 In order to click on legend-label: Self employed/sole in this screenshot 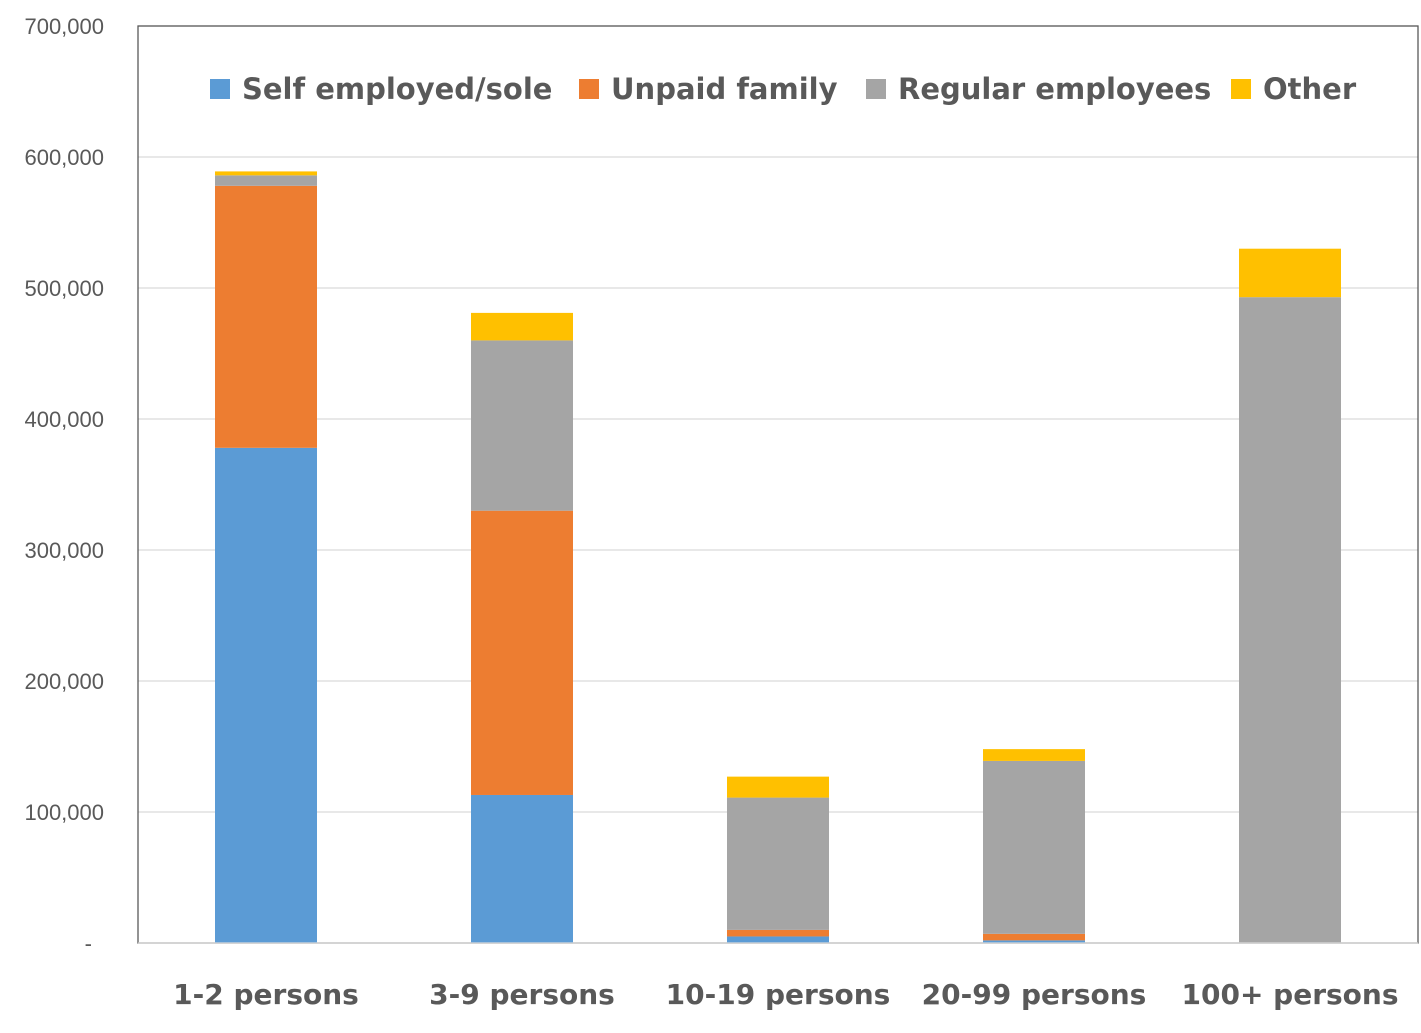, I will do `click(397, 89)`.